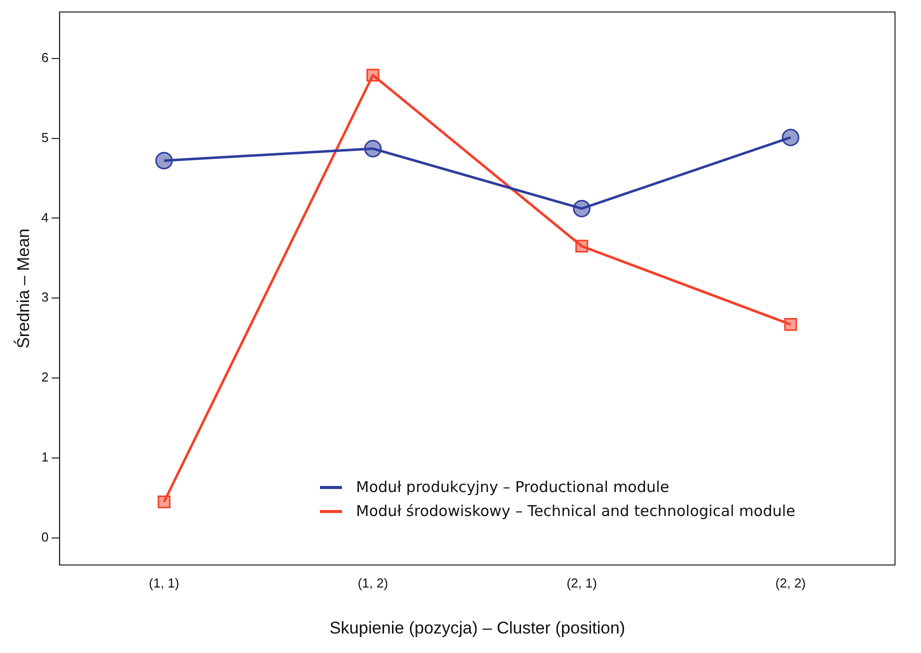 The image size is (921, 653). What do you see at coordinates (576, 511) in the screenshot?
I see `legend-label: Moduł środowiskowy – Technical and technological module` at bounding box center [576, 511].